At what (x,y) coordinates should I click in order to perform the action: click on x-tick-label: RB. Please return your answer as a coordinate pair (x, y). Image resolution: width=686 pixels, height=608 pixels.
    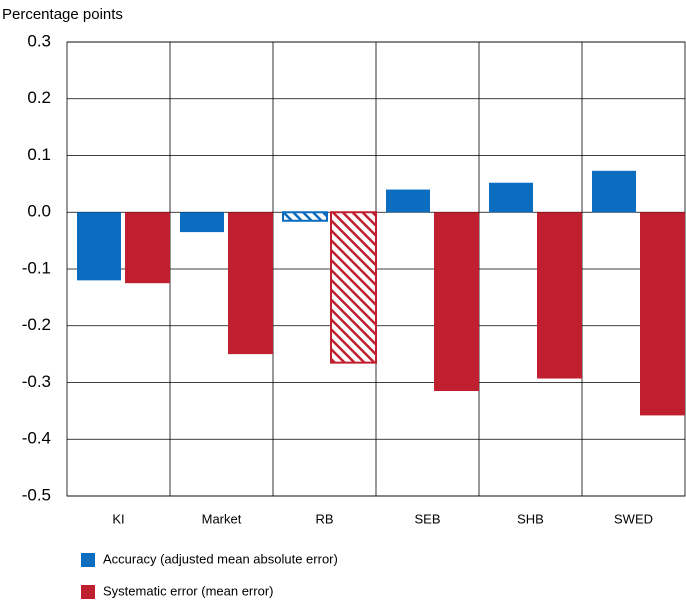
    Looking at the image, I should click on (324, 518).